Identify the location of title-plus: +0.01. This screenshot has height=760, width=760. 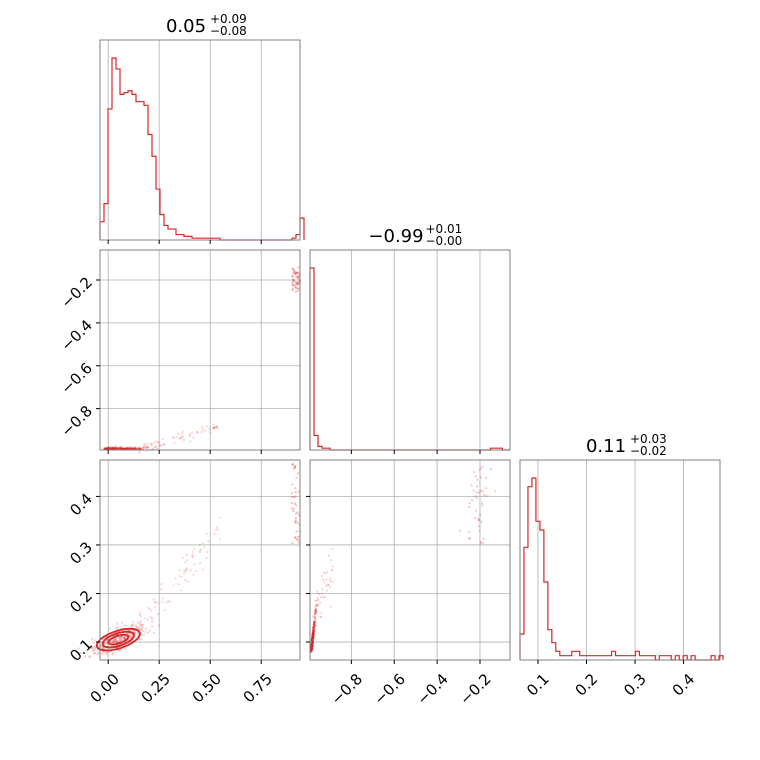
(444, 229).